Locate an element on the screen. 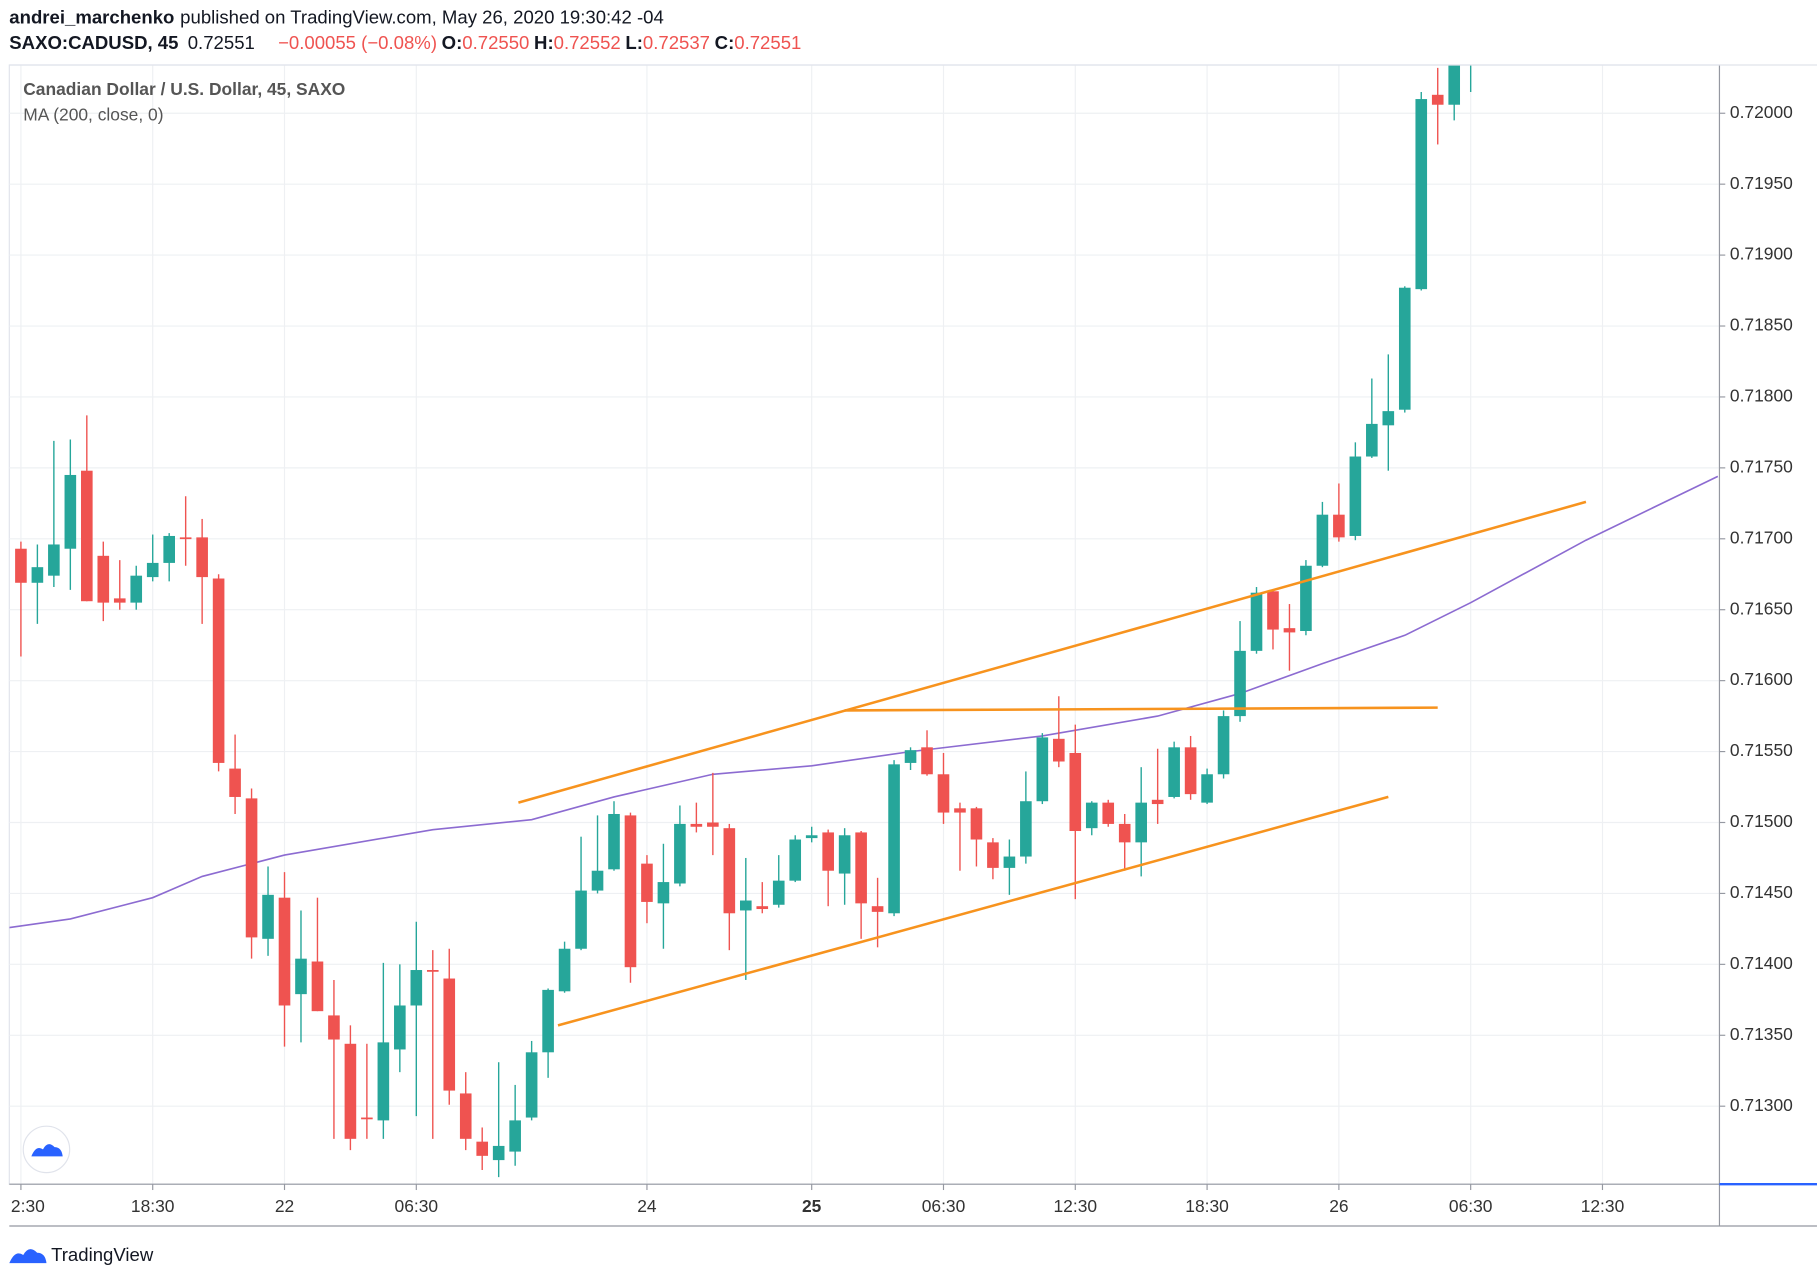 Image resolution: width=1817 pixels, height=1280 pixels. y-tick-label: 0.71350 is located at coordinates (1761, 1034).